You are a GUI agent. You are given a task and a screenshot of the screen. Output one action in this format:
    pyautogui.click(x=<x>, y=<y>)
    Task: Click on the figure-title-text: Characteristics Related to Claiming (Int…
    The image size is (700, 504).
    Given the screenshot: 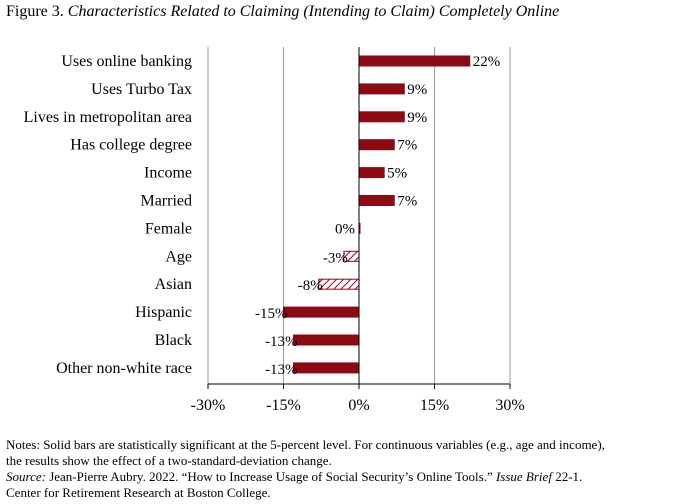 What is the action you would take?
    pyautogui.click(x=313, y=11)
    